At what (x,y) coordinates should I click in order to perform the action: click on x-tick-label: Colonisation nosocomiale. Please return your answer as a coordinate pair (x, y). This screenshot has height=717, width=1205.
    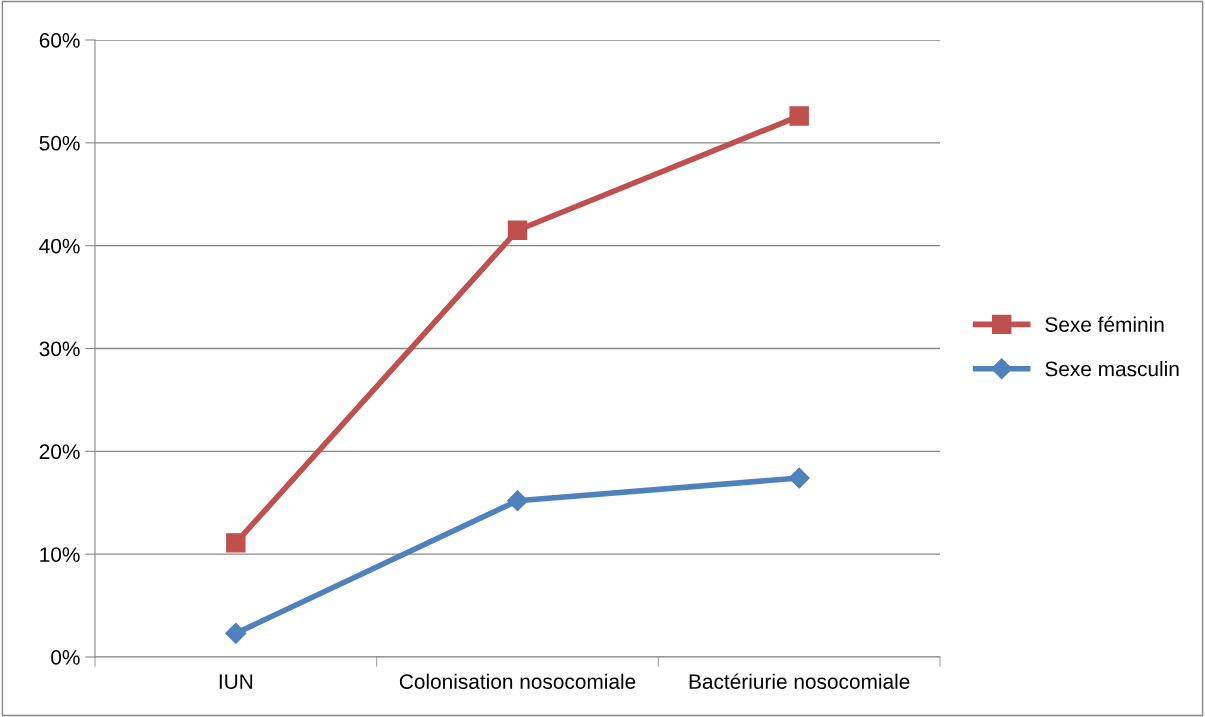
    Looking at the image, I should click on (517, 681).